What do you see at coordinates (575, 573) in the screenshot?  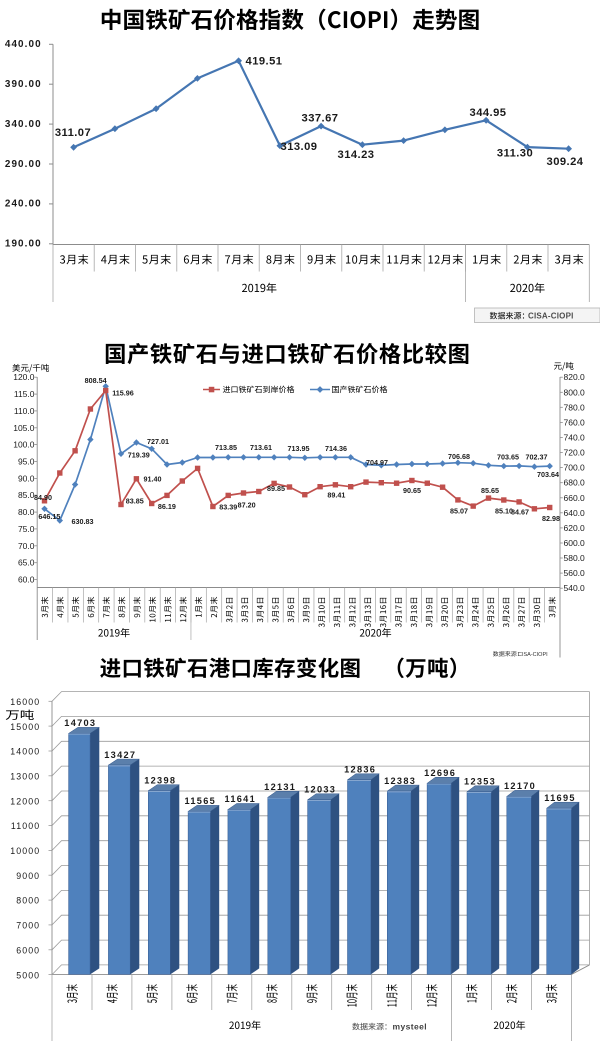 I see `svg-text: 560.0` at bounding box center [575, 573].